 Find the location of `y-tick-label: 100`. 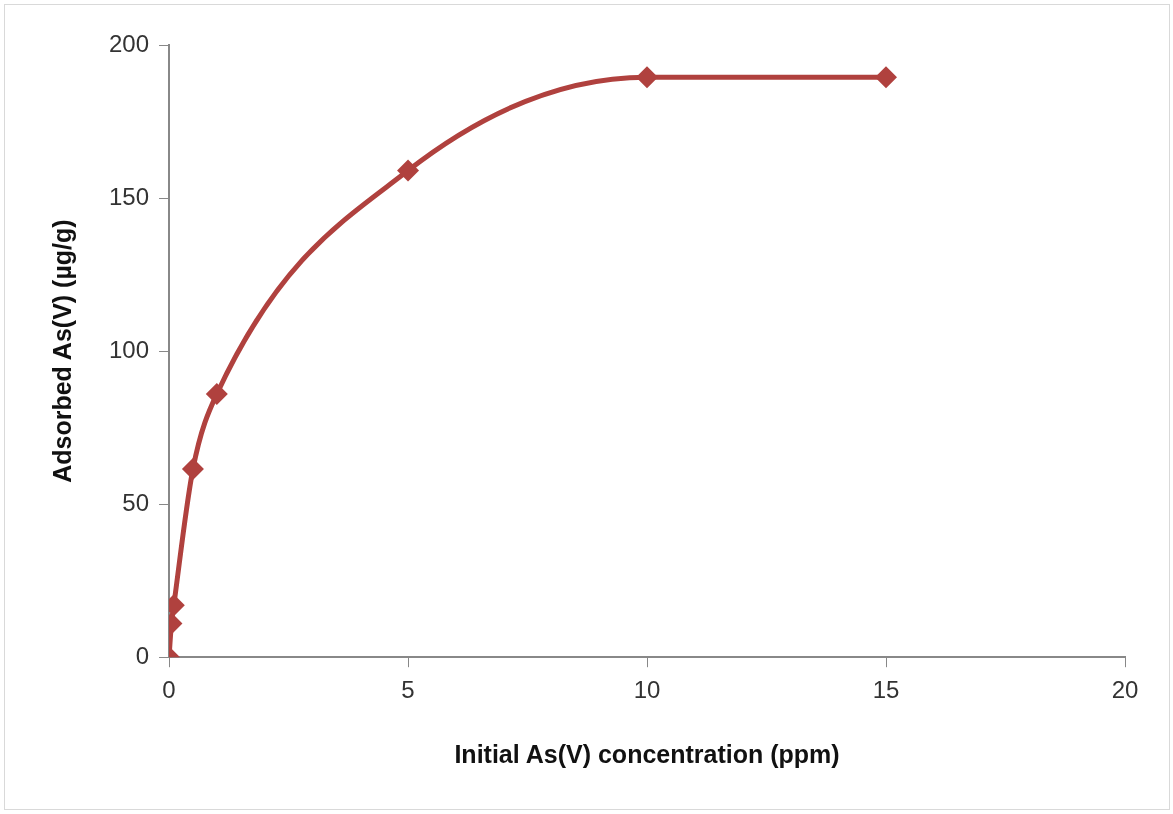

y-tick-label: 100 is located at coordinates (129, 349).